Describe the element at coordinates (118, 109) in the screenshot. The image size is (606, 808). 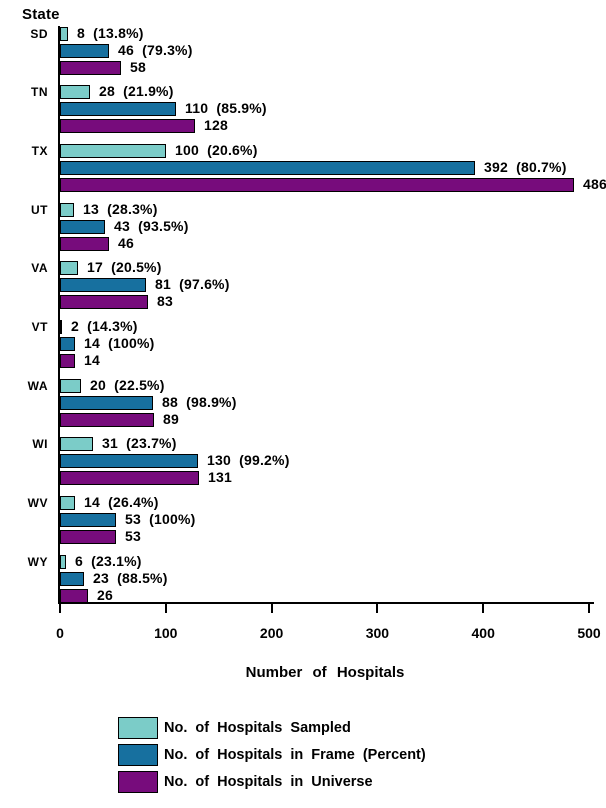
I see `bar-frame-TN` at that location.